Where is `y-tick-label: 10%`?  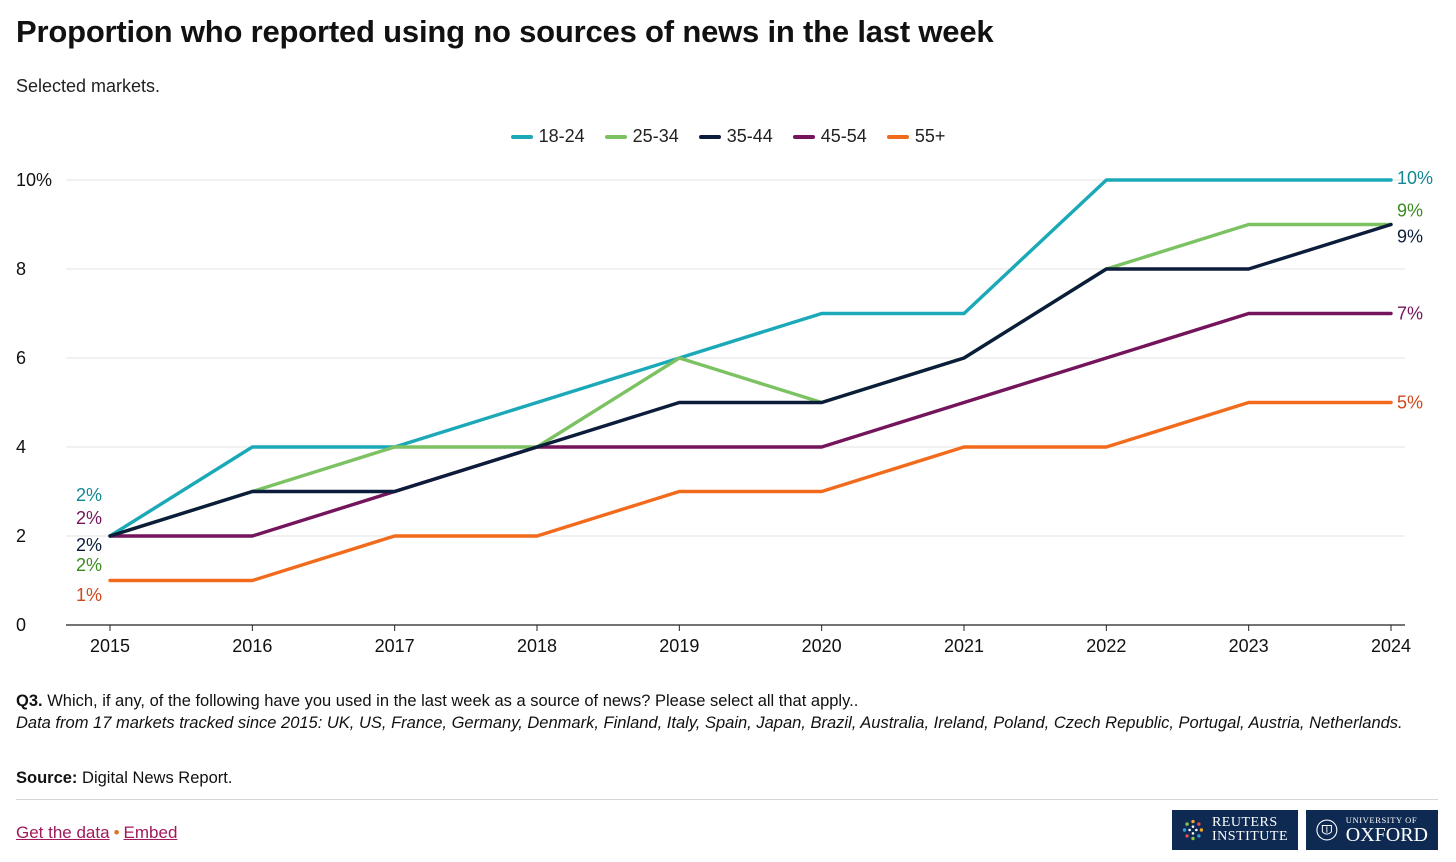 y-tick-label: 10% is located at coordinates (34, 180).